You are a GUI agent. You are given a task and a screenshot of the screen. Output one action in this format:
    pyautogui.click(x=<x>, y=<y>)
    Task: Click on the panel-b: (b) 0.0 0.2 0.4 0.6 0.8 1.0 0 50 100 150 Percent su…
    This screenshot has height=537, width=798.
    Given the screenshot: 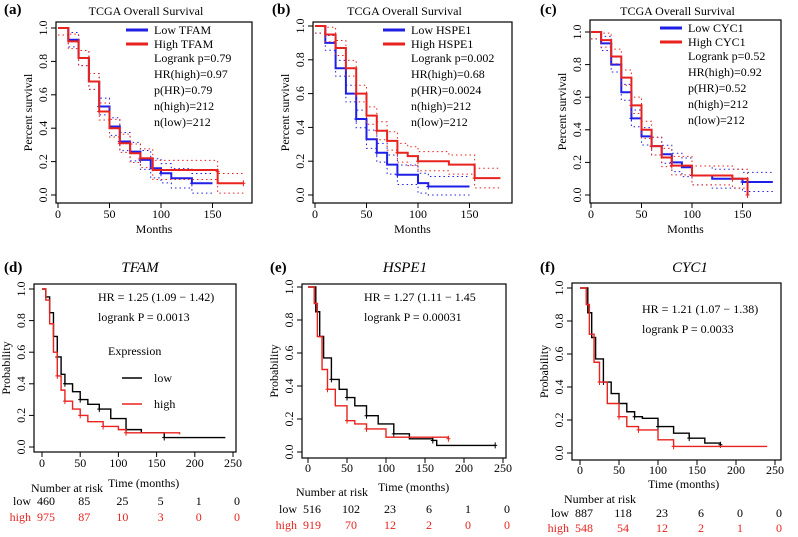 What is the action you would take?
    pyautogui.click(x=392, y=119)
    